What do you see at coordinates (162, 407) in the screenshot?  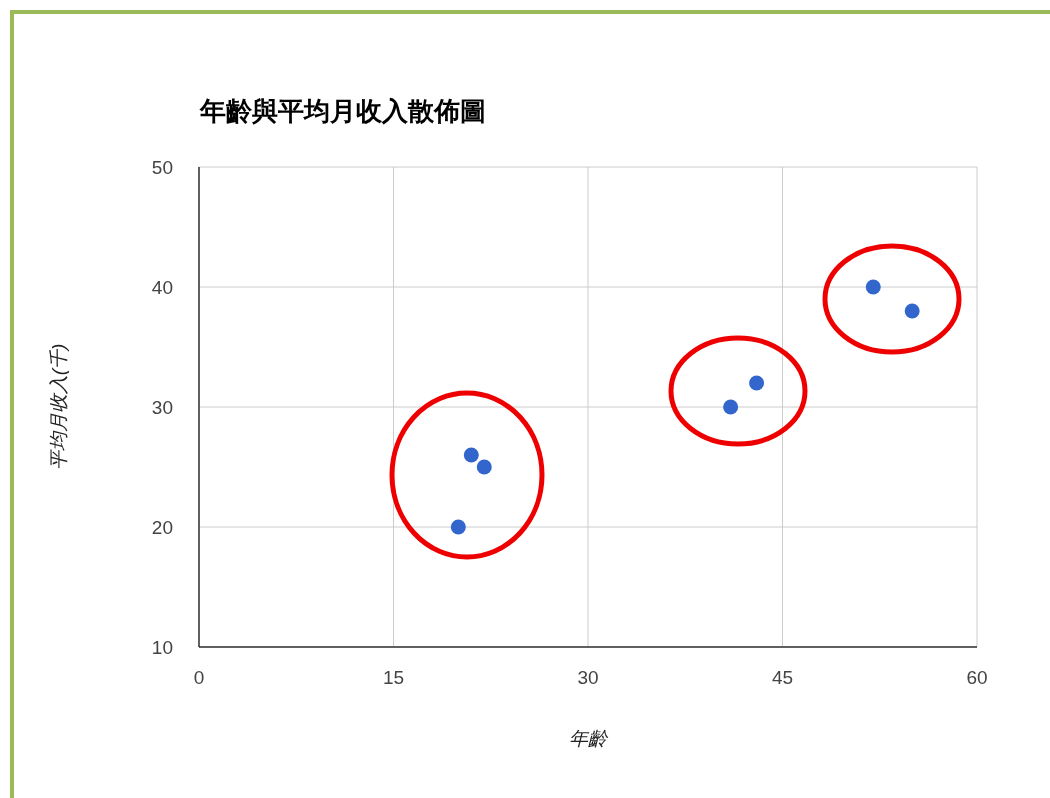 I see `y-tick-label: 30` at bounding box center [162, 407].